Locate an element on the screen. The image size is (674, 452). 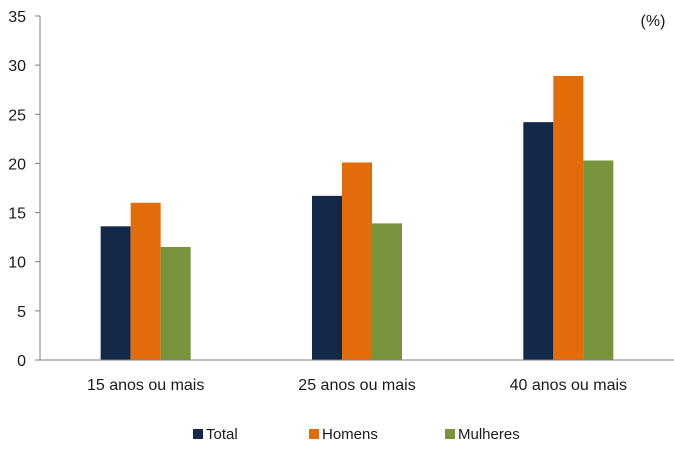
legend-label-total: Total is located at coordinates (222, 434).